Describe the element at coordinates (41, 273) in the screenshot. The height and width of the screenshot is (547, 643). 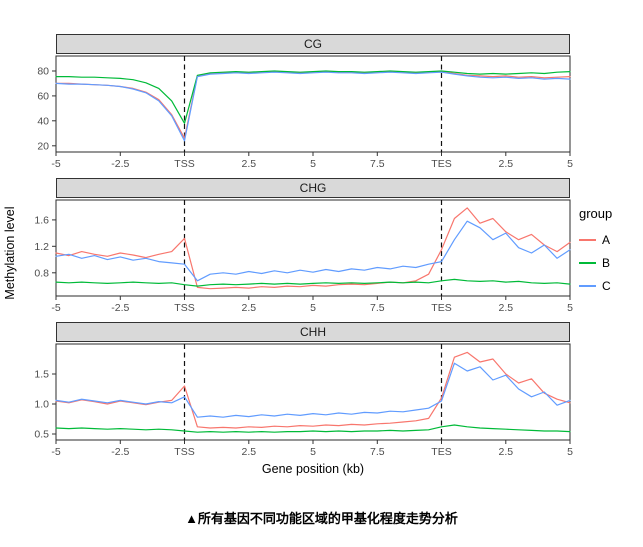
I see `y-tick-label: 0.8` at that location.